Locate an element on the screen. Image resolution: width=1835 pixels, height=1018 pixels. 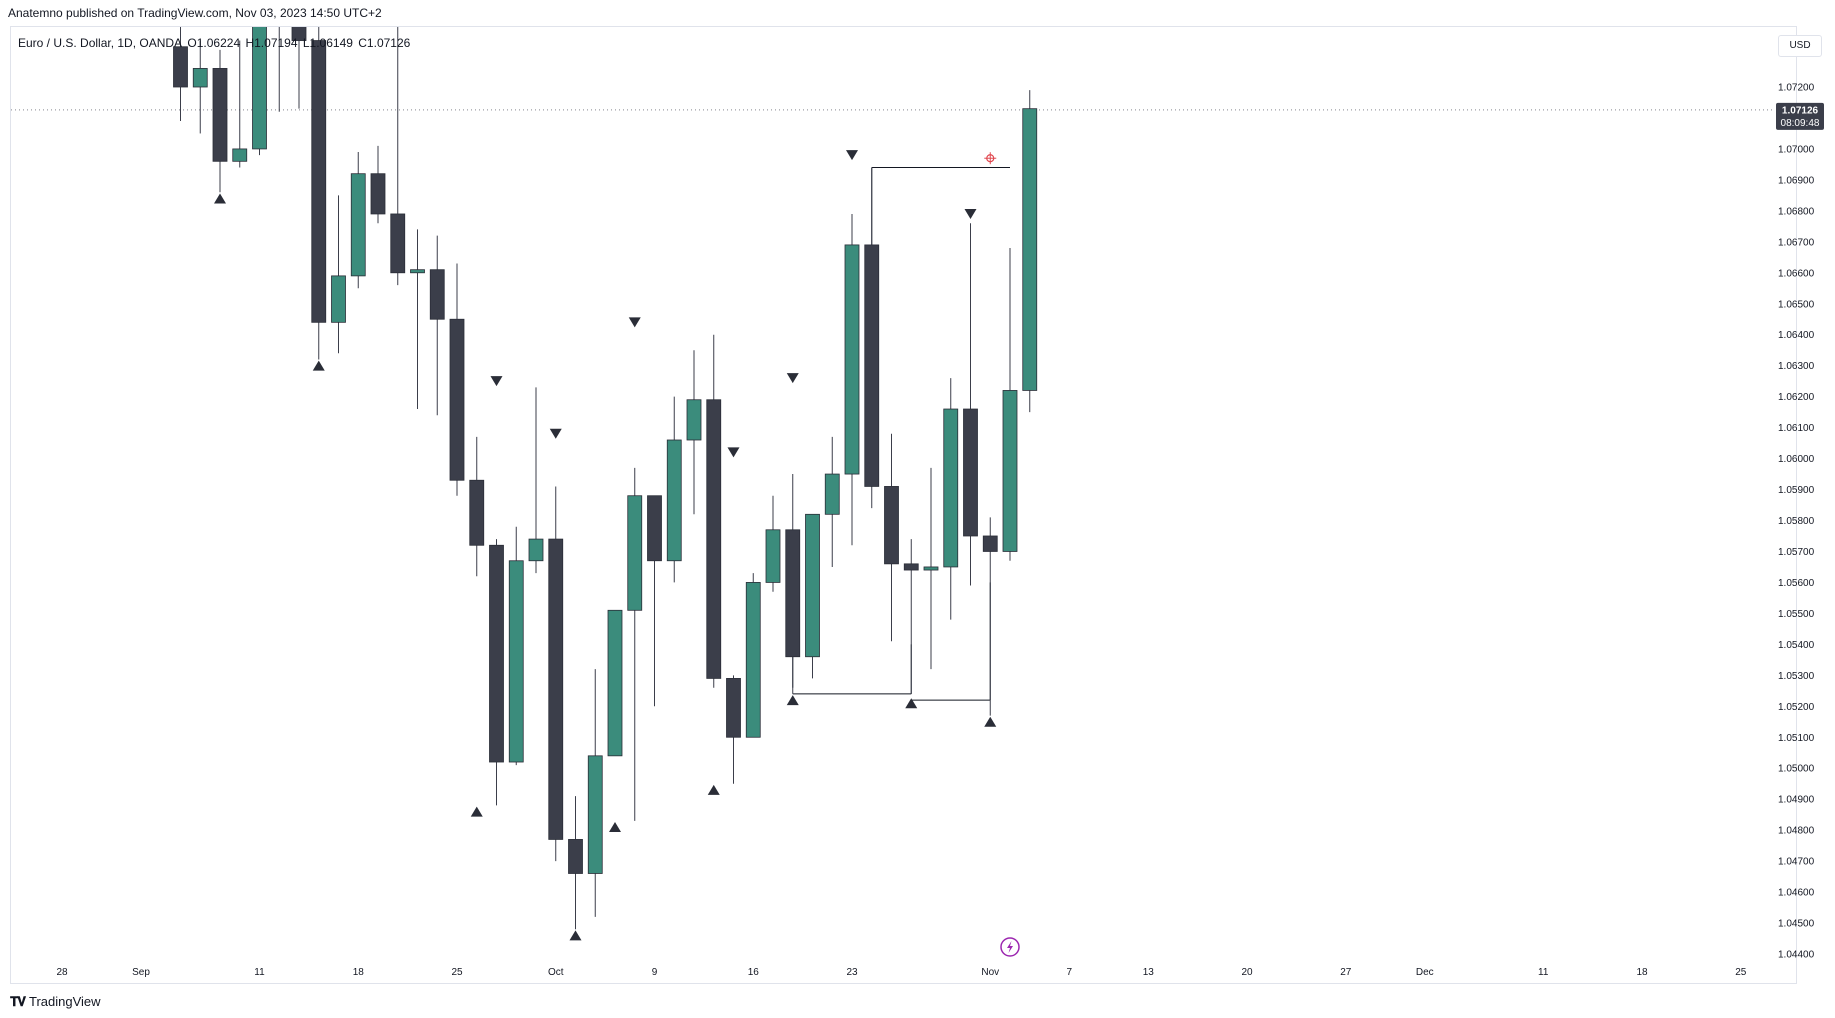
price-tick-label: 1.06700 is located at coordinates (1796, 242).